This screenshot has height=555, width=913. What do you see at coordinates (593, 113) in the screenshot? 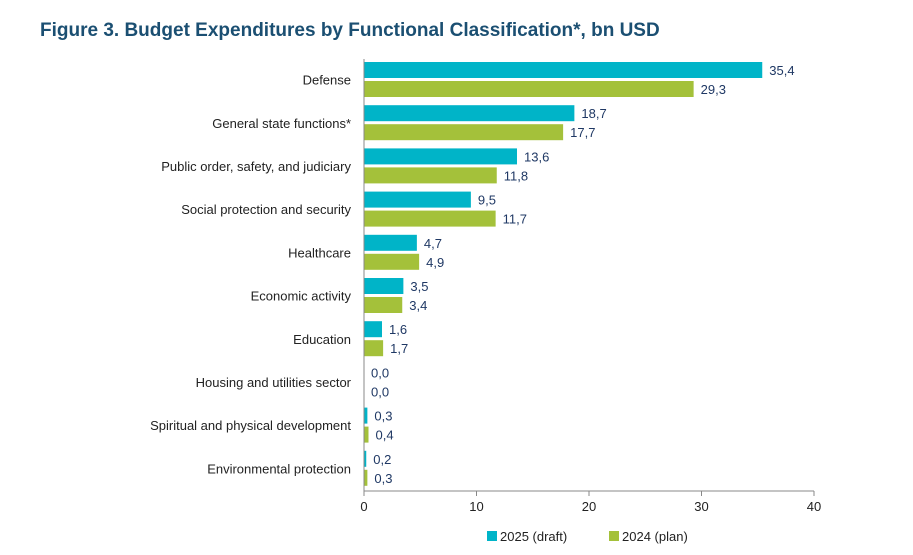
I see `data-label: 18,7` at bounding box center [593, 113].